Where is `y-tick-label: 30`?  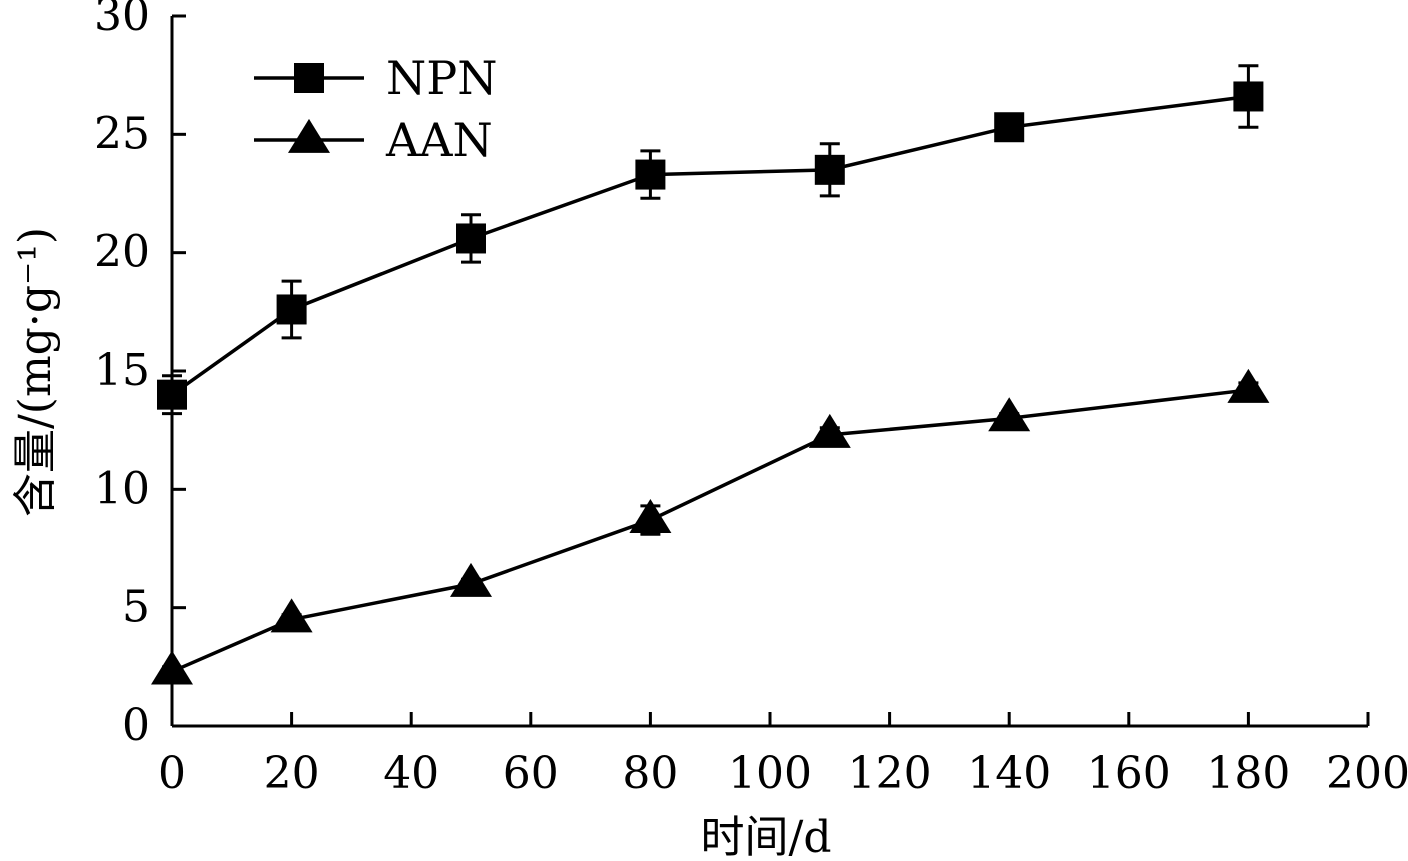
y-tick-label: 30 is located at coordinates (122, 20).